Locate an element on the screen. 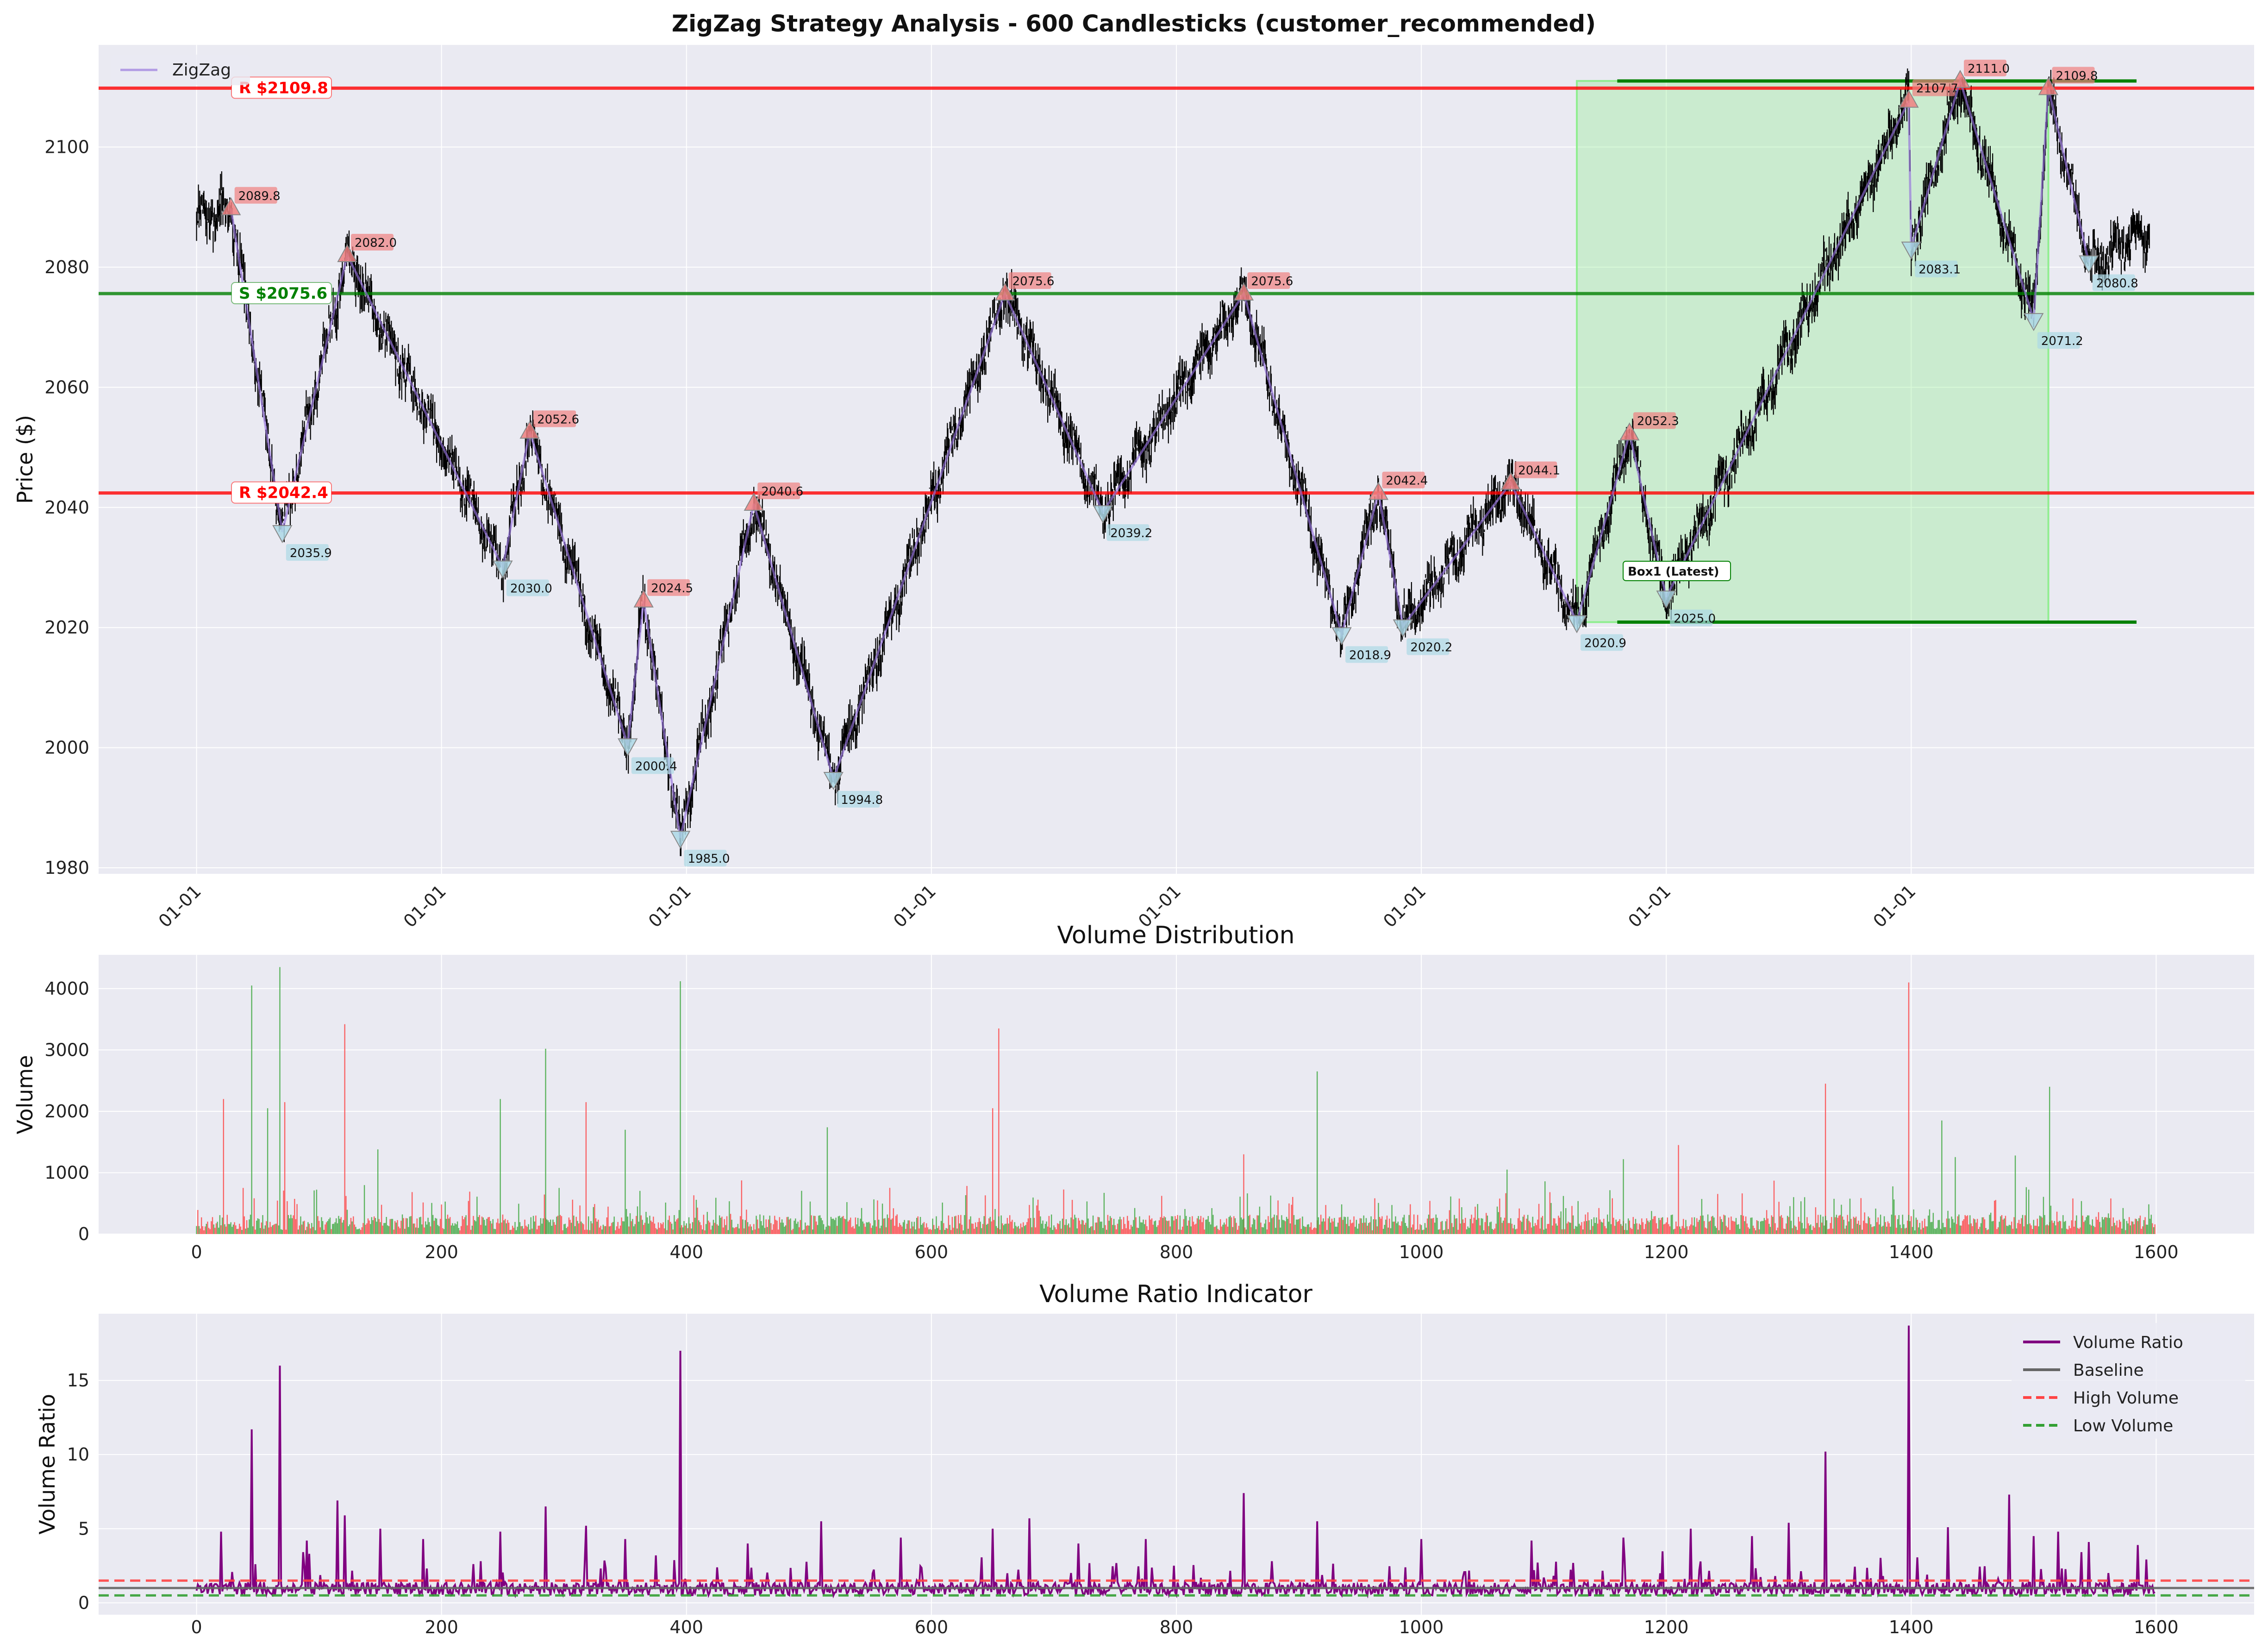 The width and height of the screenshot is (2268, 1636). volume-y-ticks: 0 1000 2000 3000 4000 is located at coordinates (67, 1111).